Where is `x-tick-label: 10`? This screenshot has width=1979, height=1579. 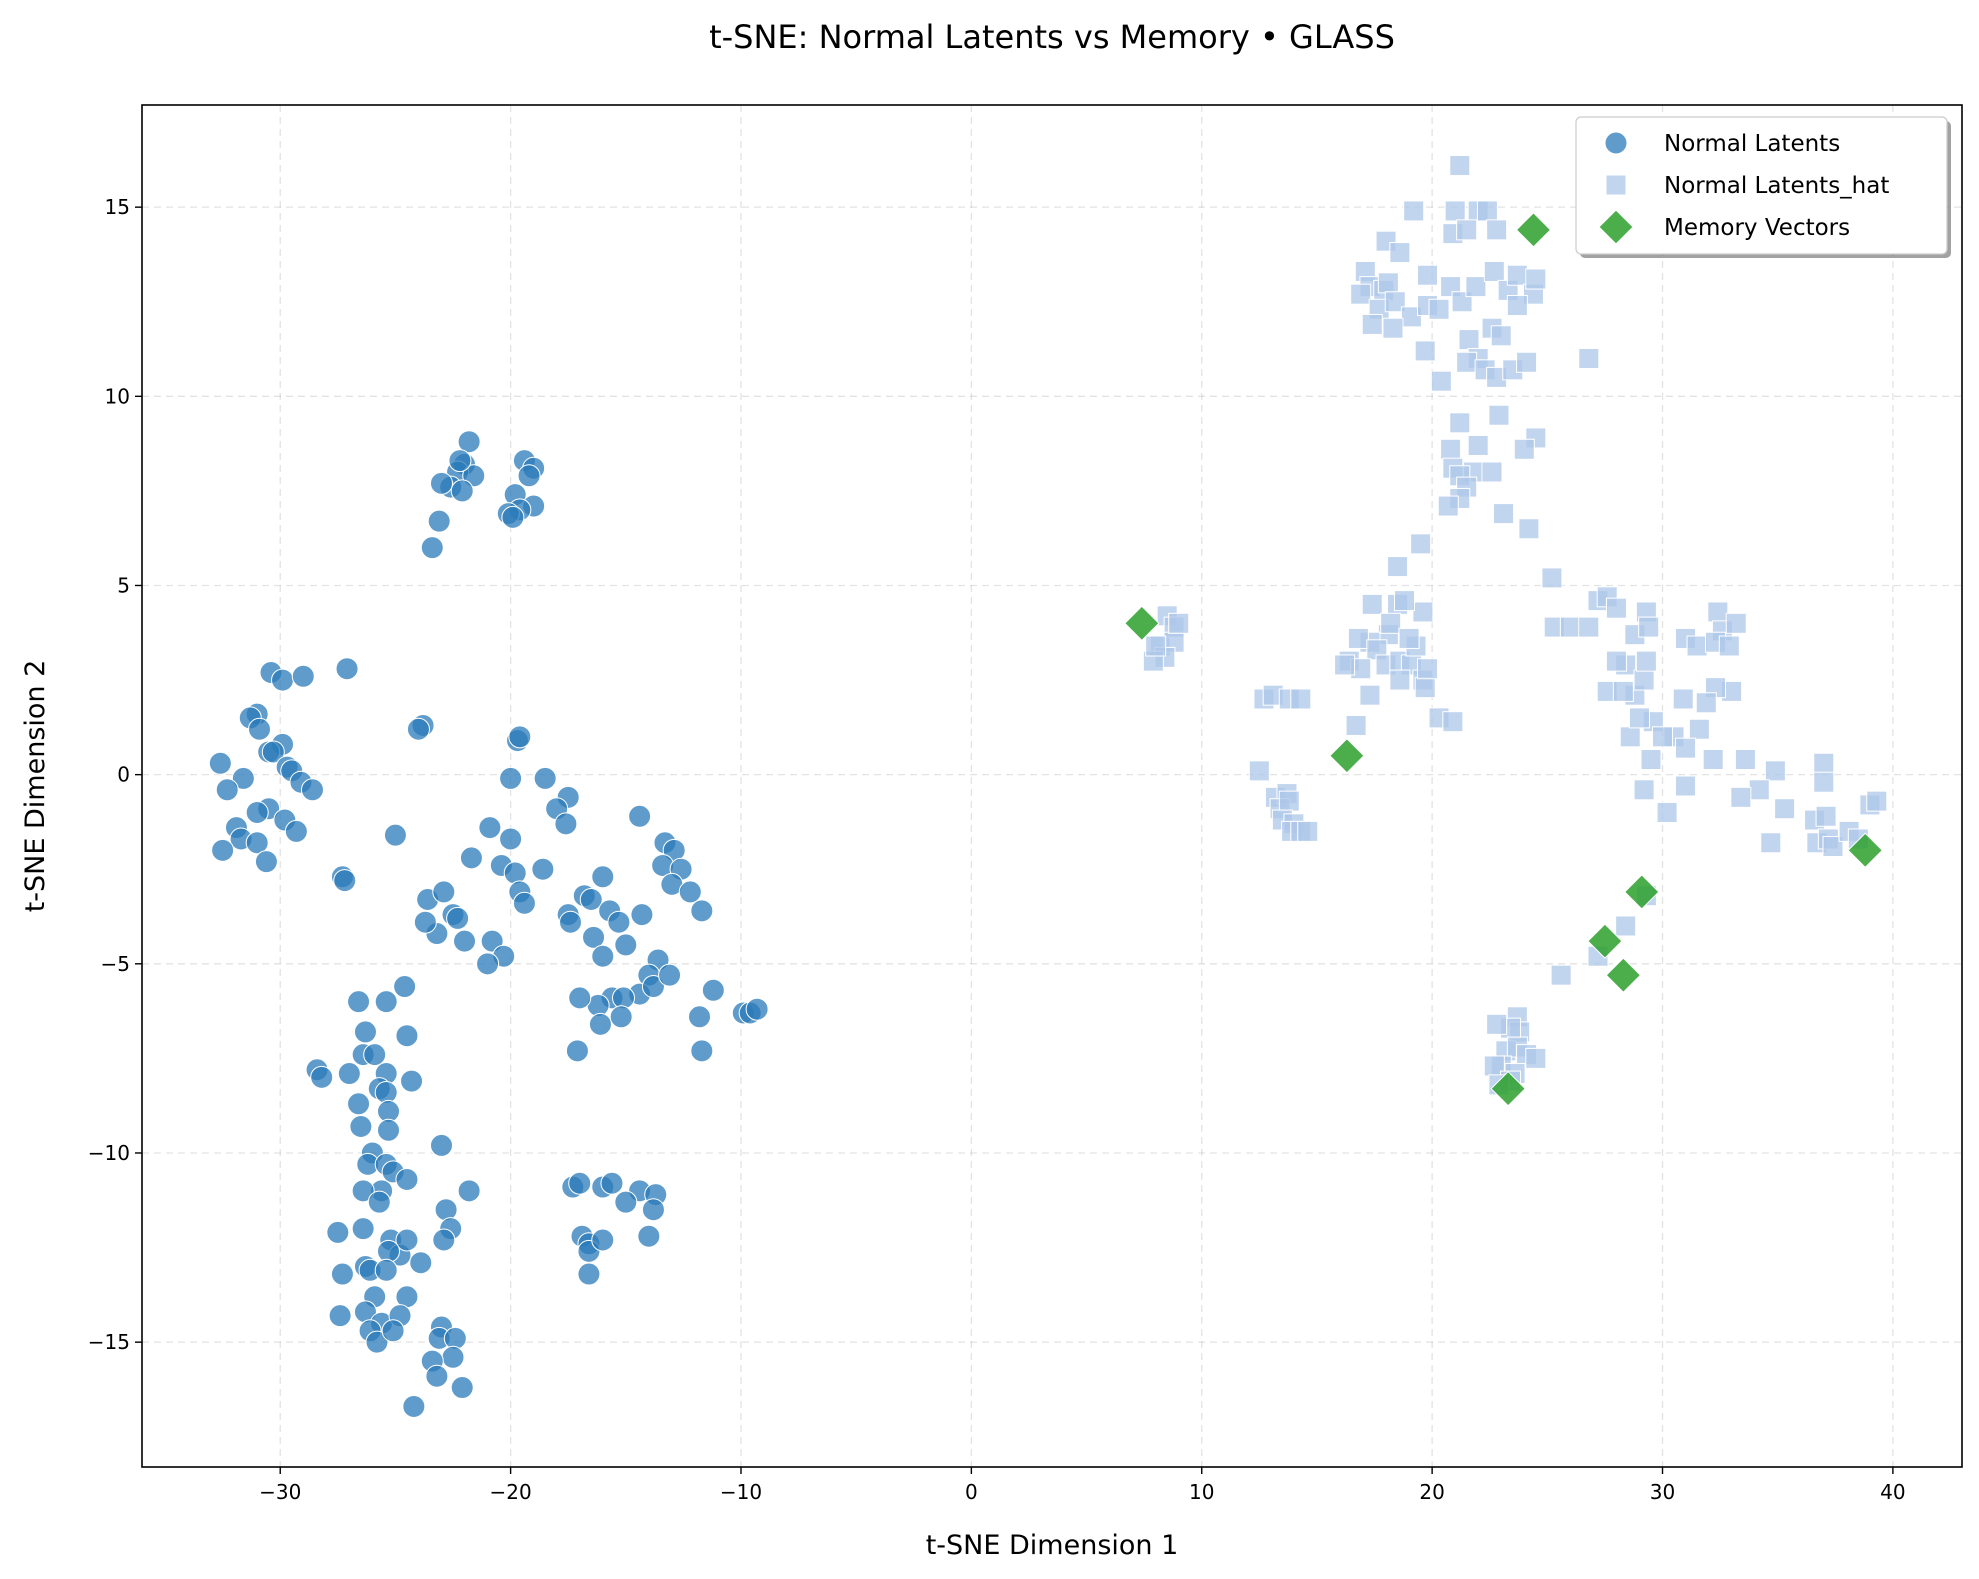
x-tick-label: 10 is located at coordinates (1201, 1492).